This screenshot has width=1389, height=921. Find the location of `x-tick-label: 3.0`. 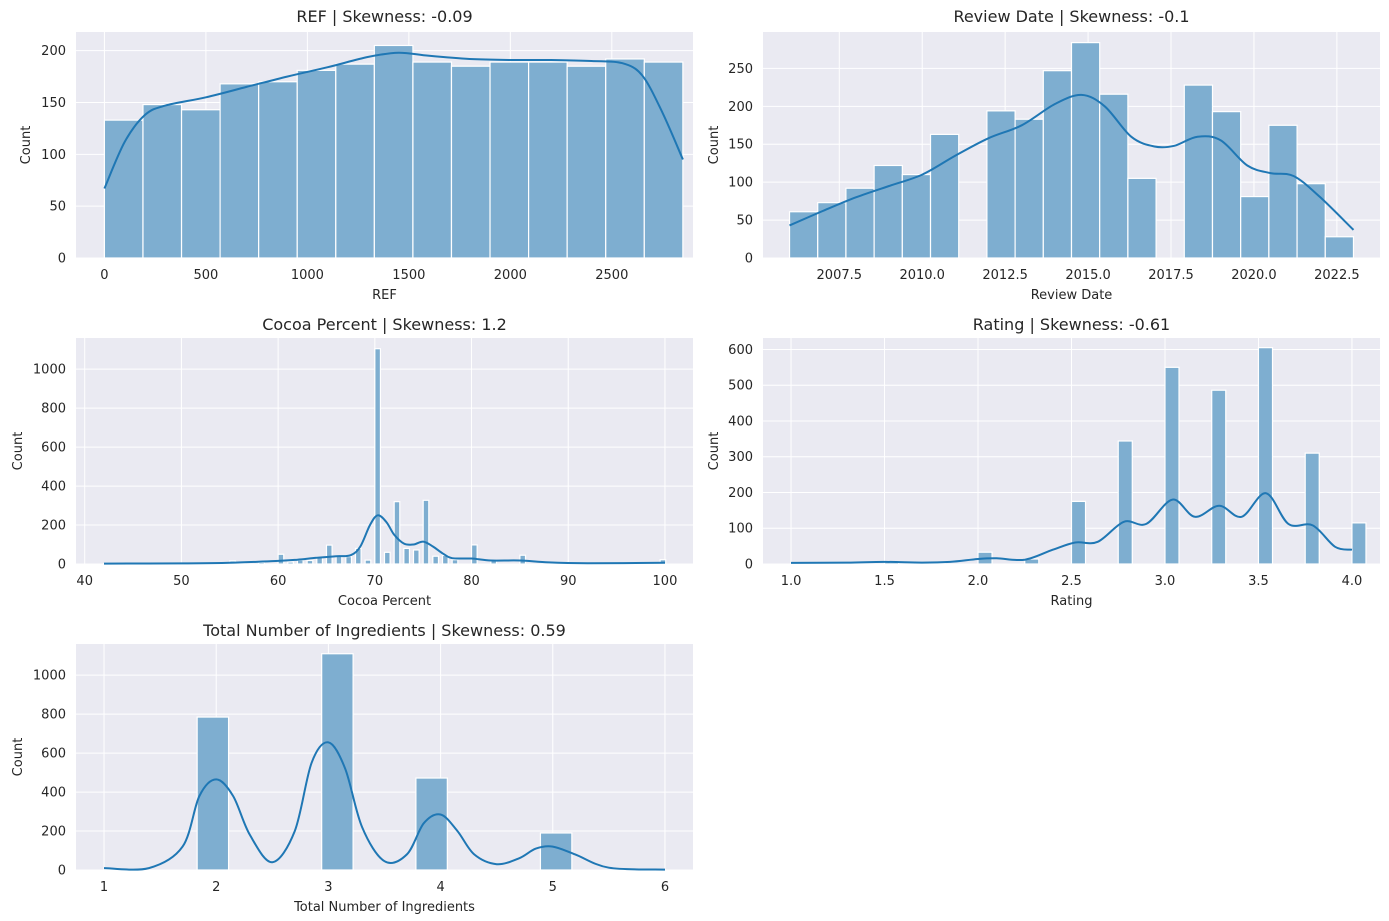

x-tick-label: 3.0 is located at coordinates (1165, 581).